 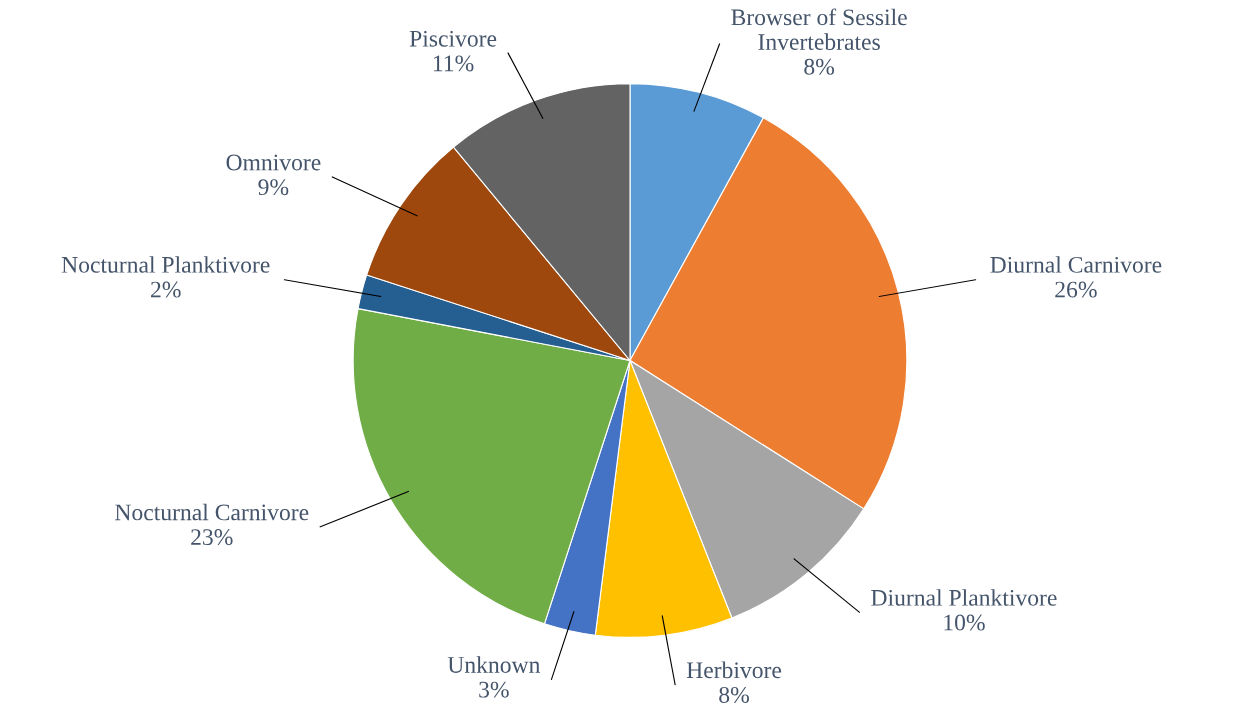 What do you see at coordinates (165, 264) in the screenshot?
I see `slice-label: Nocturnal Planktivore` at bounding box center [165, 264].